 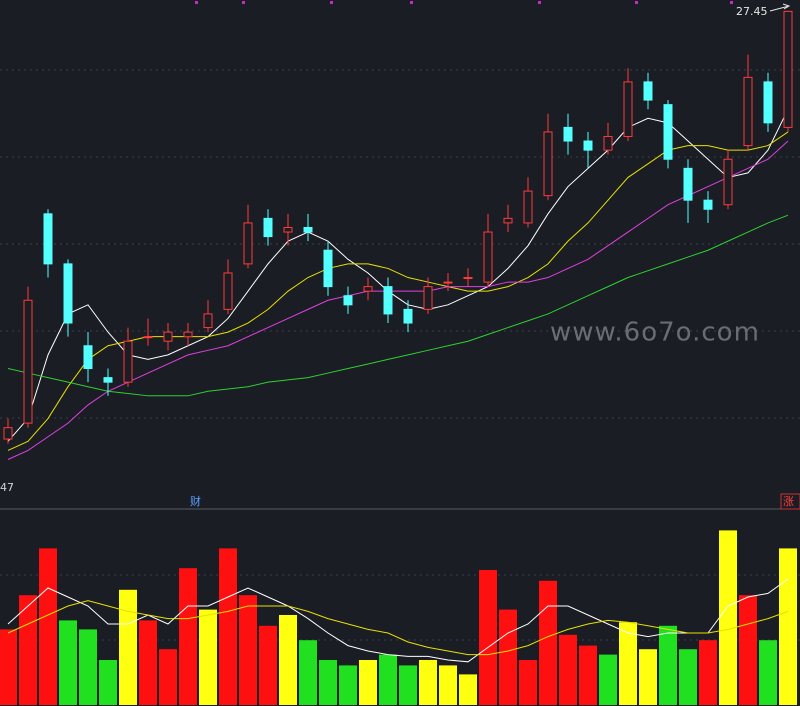 I want to click on low-label: 47, so click(x=7, y=487).